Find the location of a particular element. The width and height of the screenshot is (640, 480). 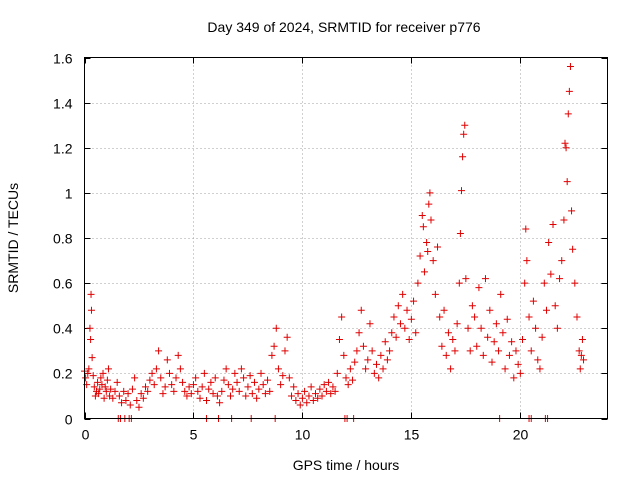

x-tick-label: 0 is located at coordinates (86, 435).